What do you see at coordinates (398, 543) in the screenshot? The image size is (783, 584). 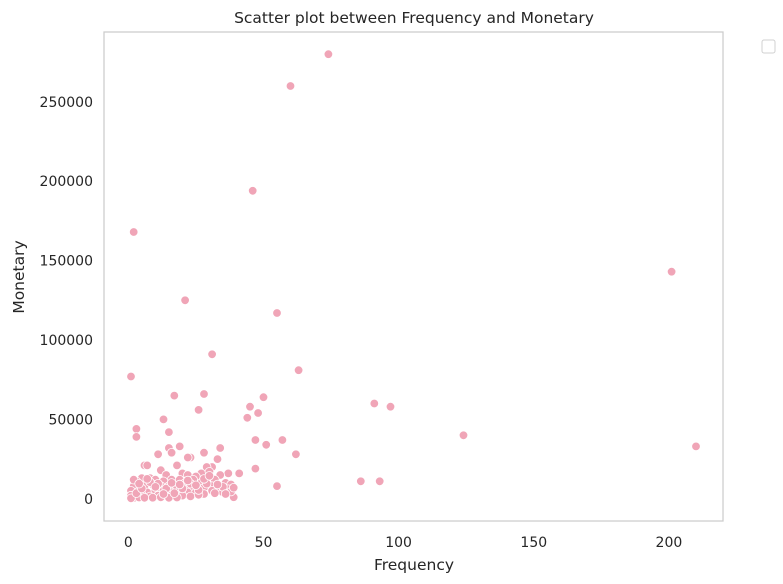 I see `x-tick-label: 100` at bounding box center [398, 543].